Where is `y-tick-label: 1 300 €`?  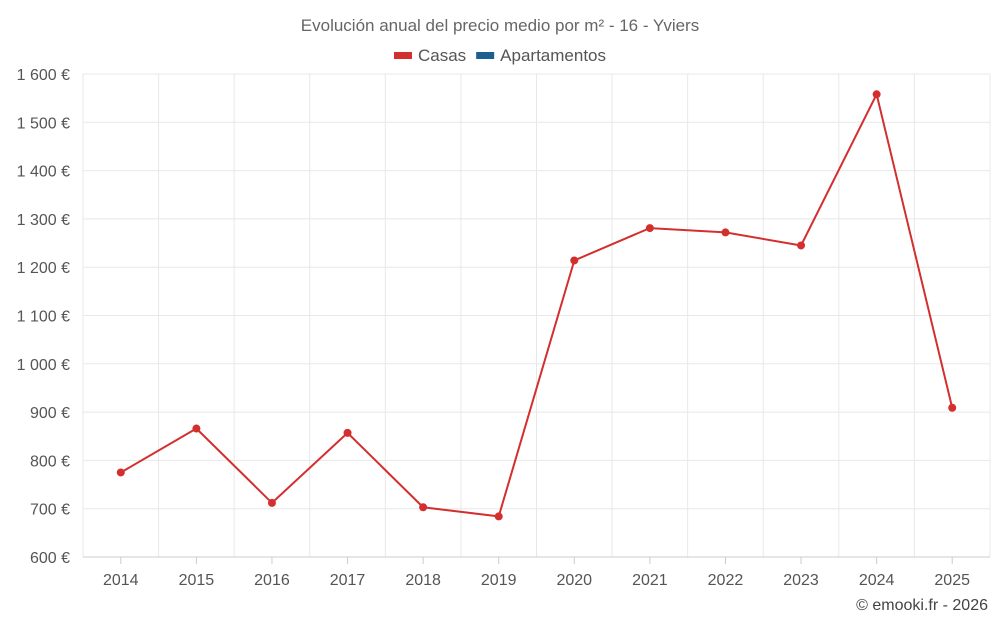 y-tick-label: 1 300 € is located at coordinates (43, 220).